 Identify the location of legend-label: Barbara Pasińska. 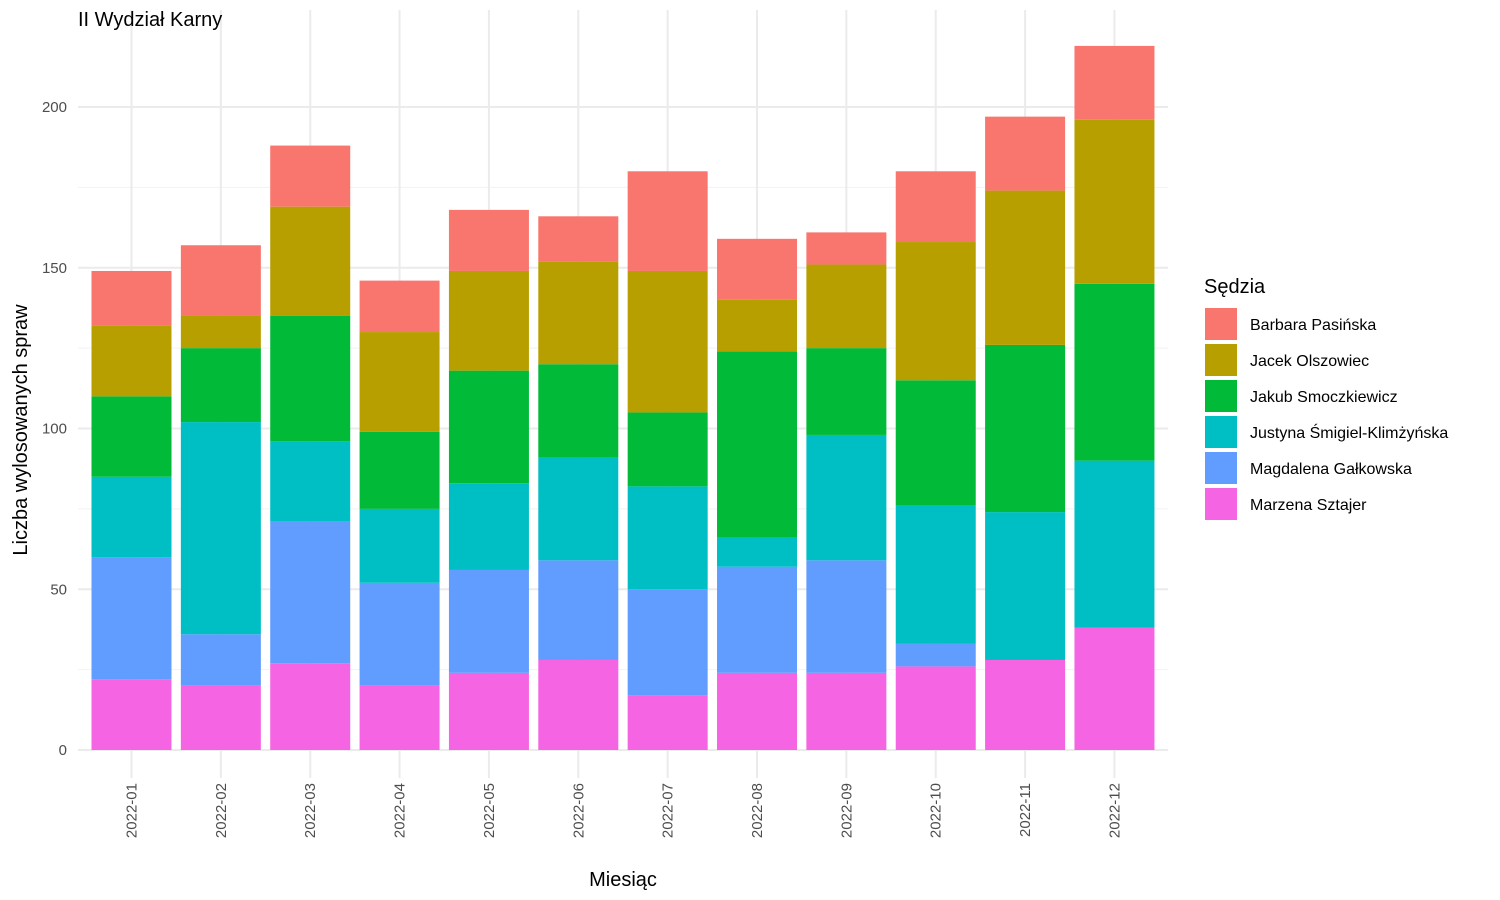
(1313, 325).